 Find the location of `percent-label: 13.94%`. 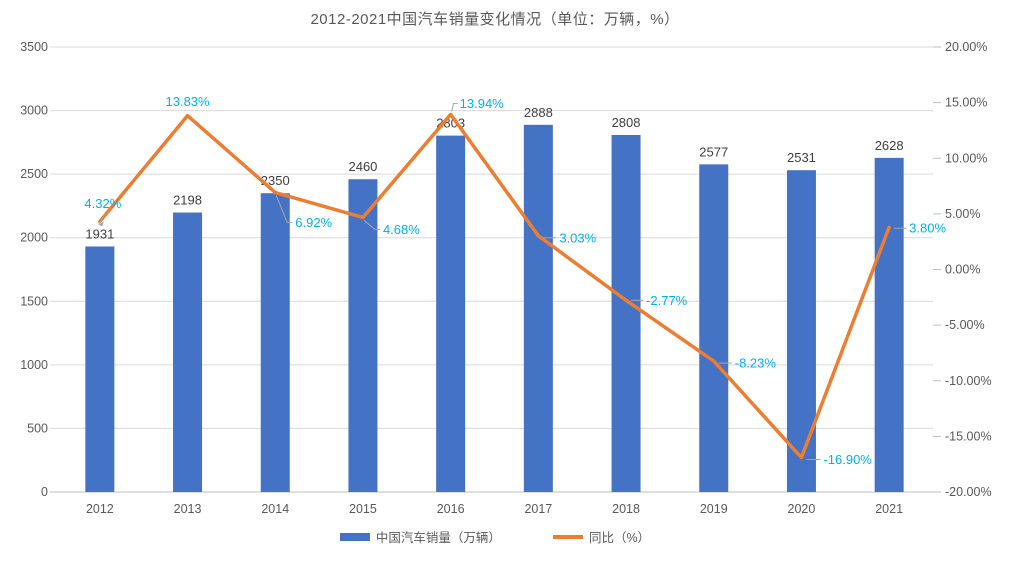

percent-label: 13.94% is located at coordinates (482, 103).